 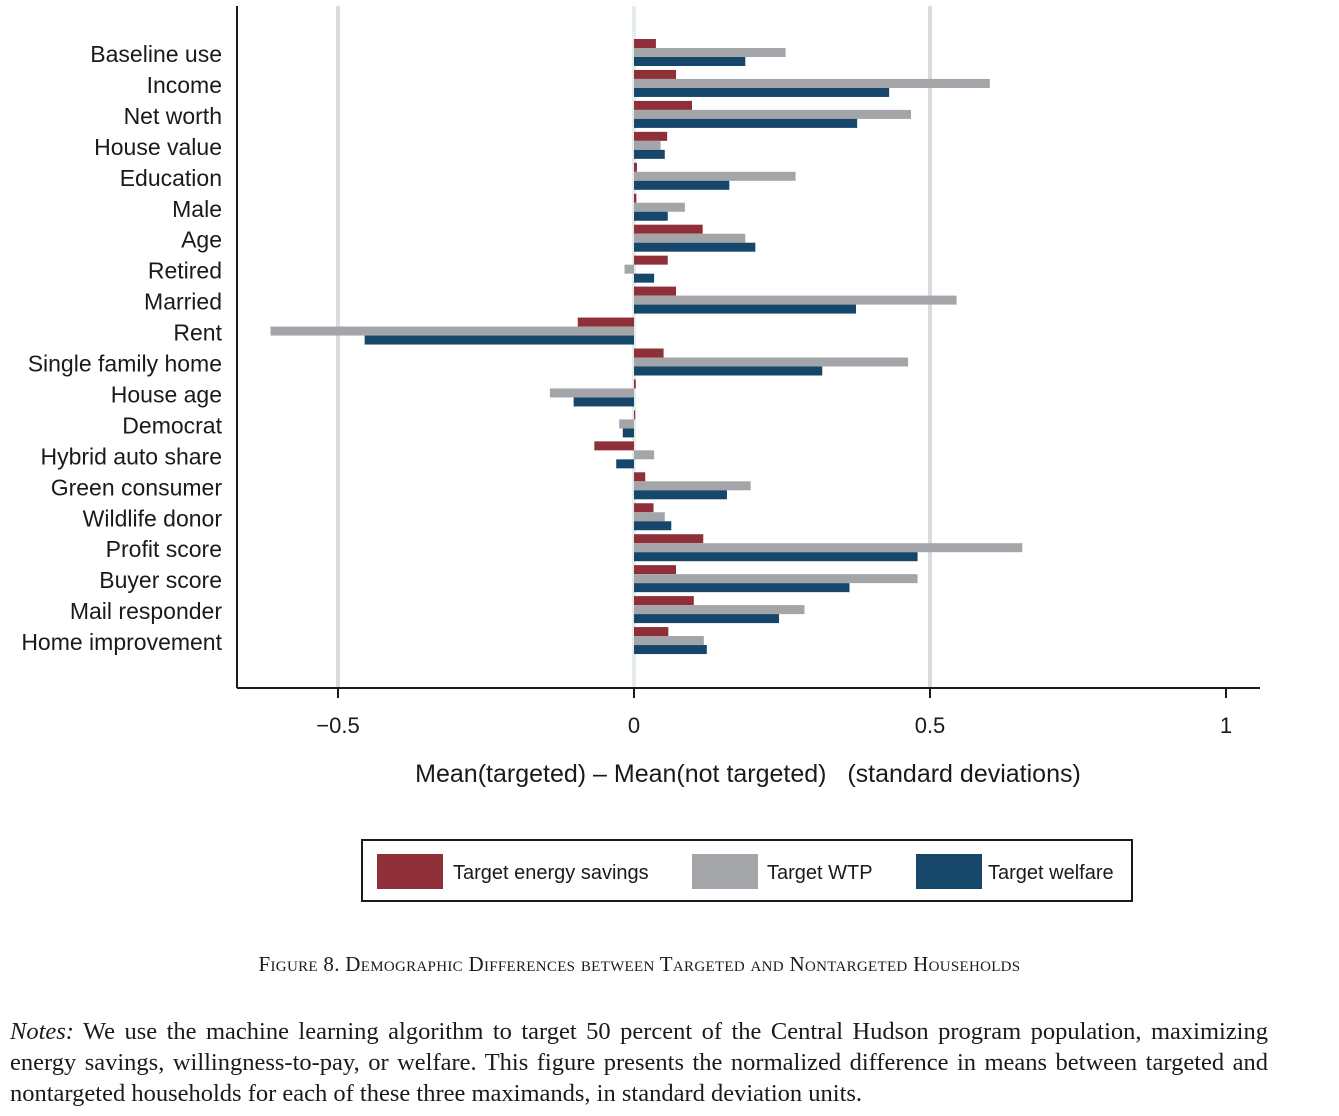 What do you see at coordinates (820, 873) in the screenshot?
I see `legend-label-2: Target WTP` at bounding box center [820, 873].